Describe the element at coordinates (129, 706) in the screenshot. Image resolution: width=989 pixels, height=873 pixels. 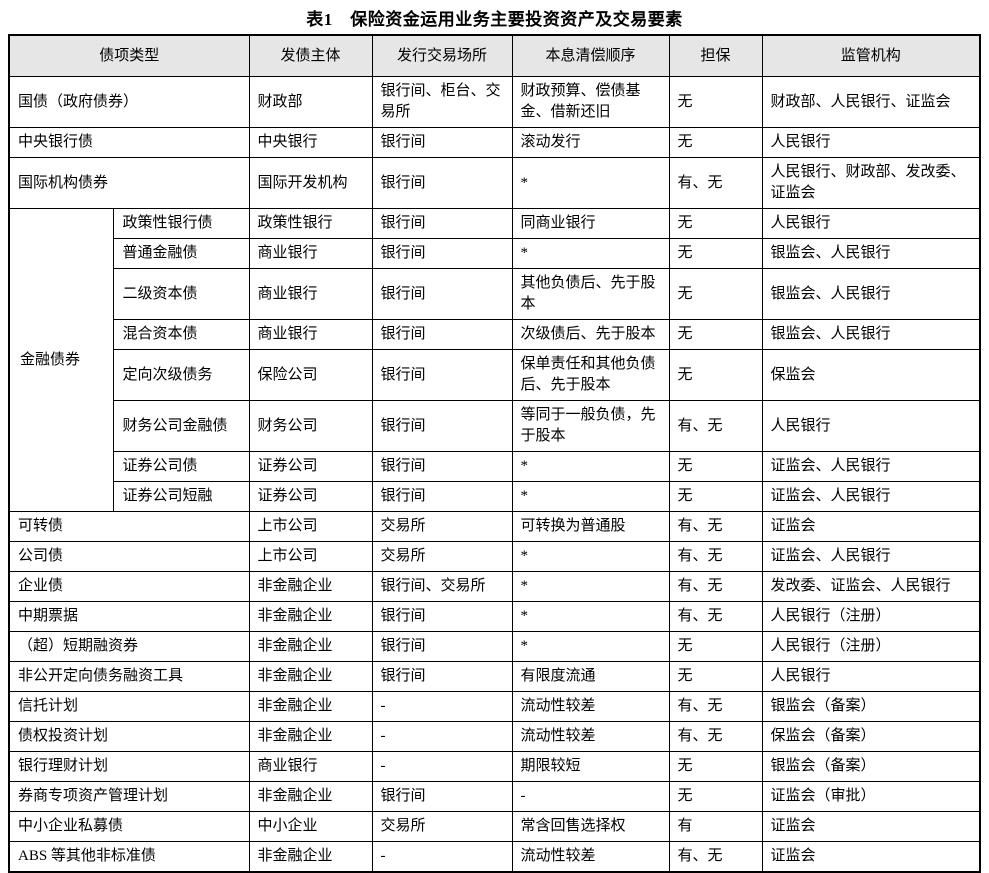
I see `cell-debt-type: 信托计划` at that location.